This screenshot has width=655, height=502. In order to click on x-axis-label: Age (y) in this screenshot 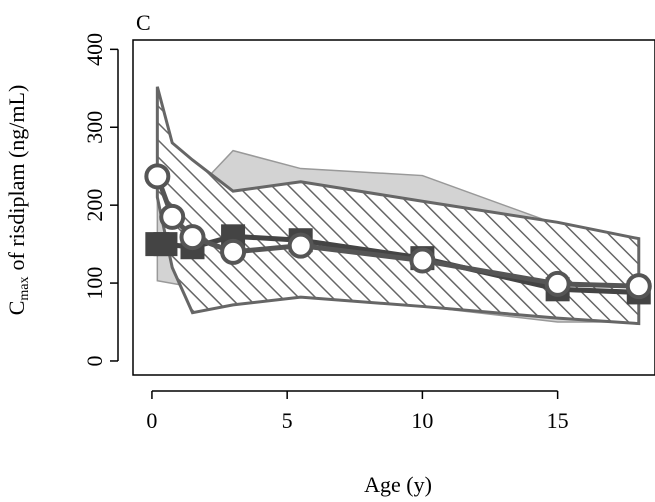, I will do `click(398, 484)`.